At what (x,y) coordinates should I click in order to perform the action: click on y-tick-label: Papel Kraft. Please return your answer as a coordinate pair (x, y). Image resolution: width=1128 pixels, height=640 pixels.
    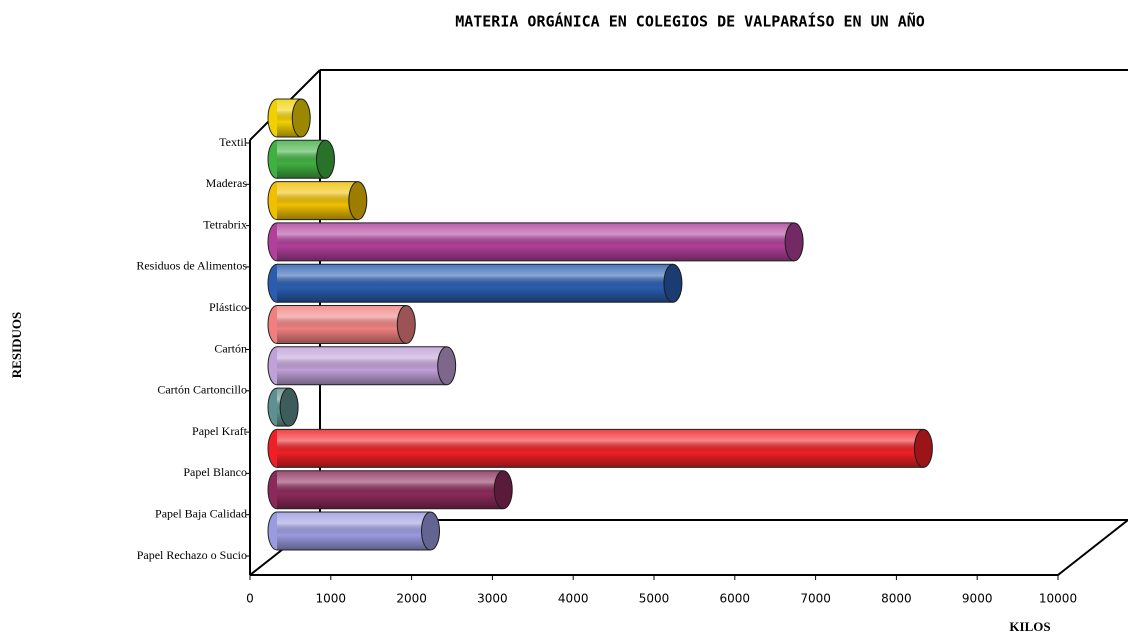
    Looking at the image, I should click on (220, 431).